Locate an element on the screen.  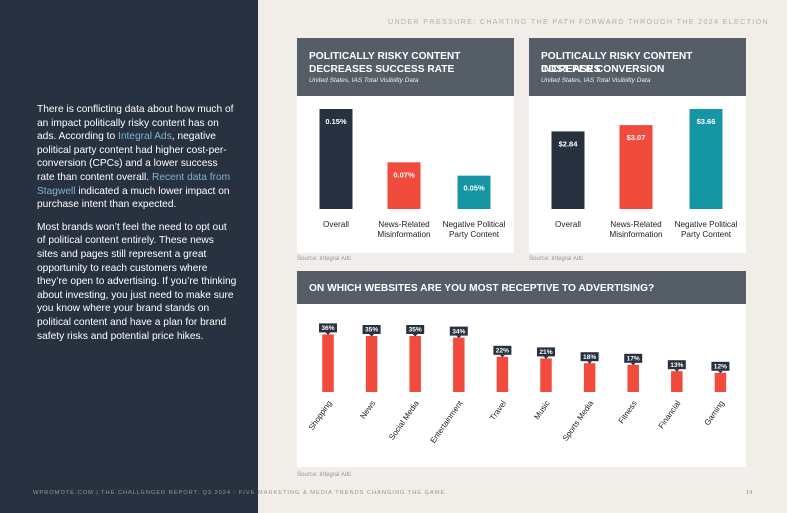
category-label: Gaming is located at coordinates (714, 413).